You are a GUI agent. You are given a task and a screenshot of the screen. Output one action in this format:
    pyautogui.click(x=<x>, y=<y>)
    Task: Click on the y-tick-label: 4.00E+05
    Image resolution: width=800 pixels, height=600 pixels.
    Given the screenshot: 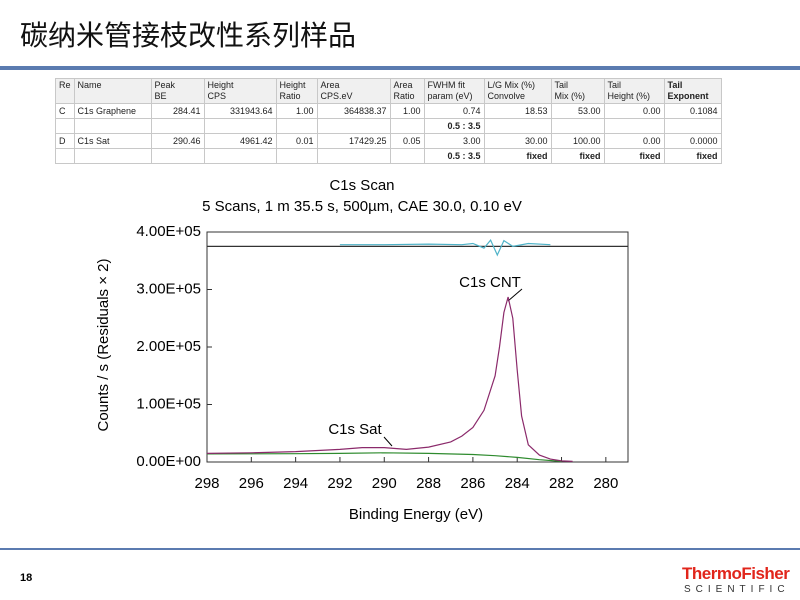 What is the action you would take?
    pyautogui.click(x=168, y=231)
    